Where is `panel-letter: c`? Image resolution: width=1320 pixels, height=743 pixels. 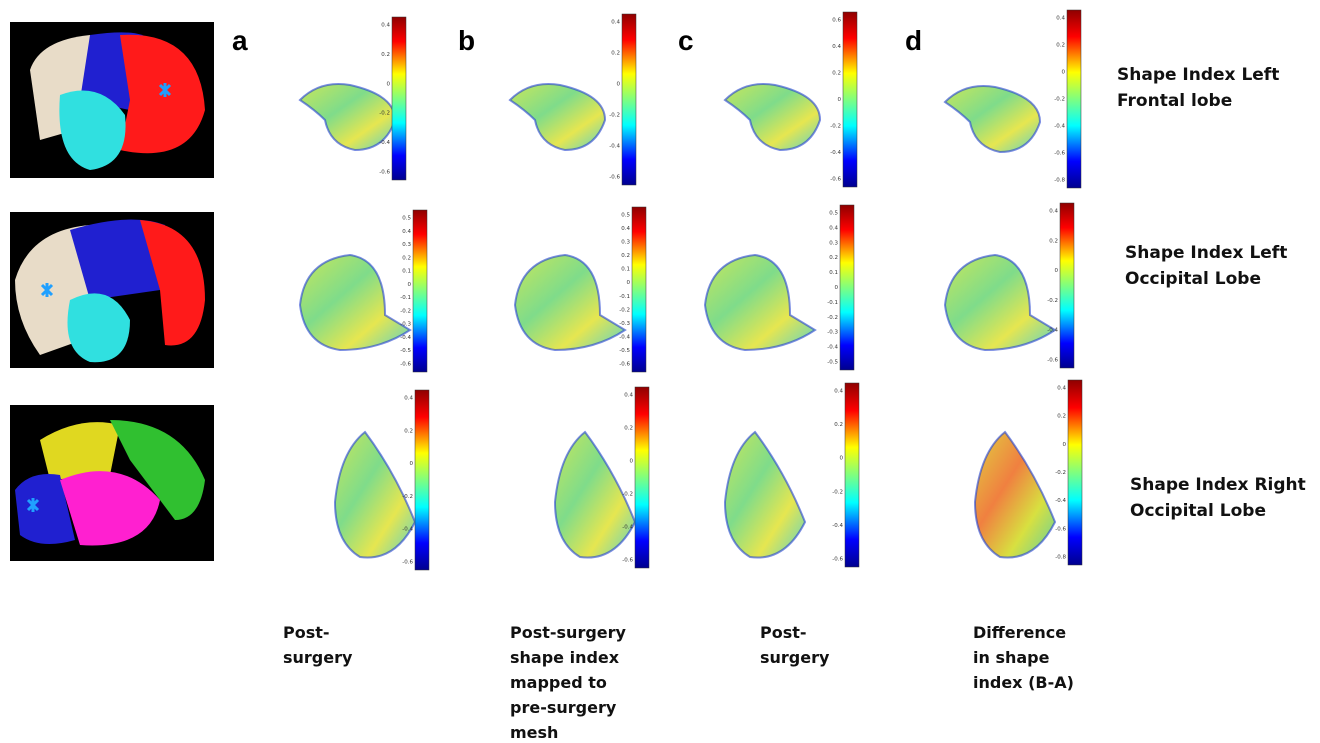 panel-letter: c is located at coordinates (686, 40).